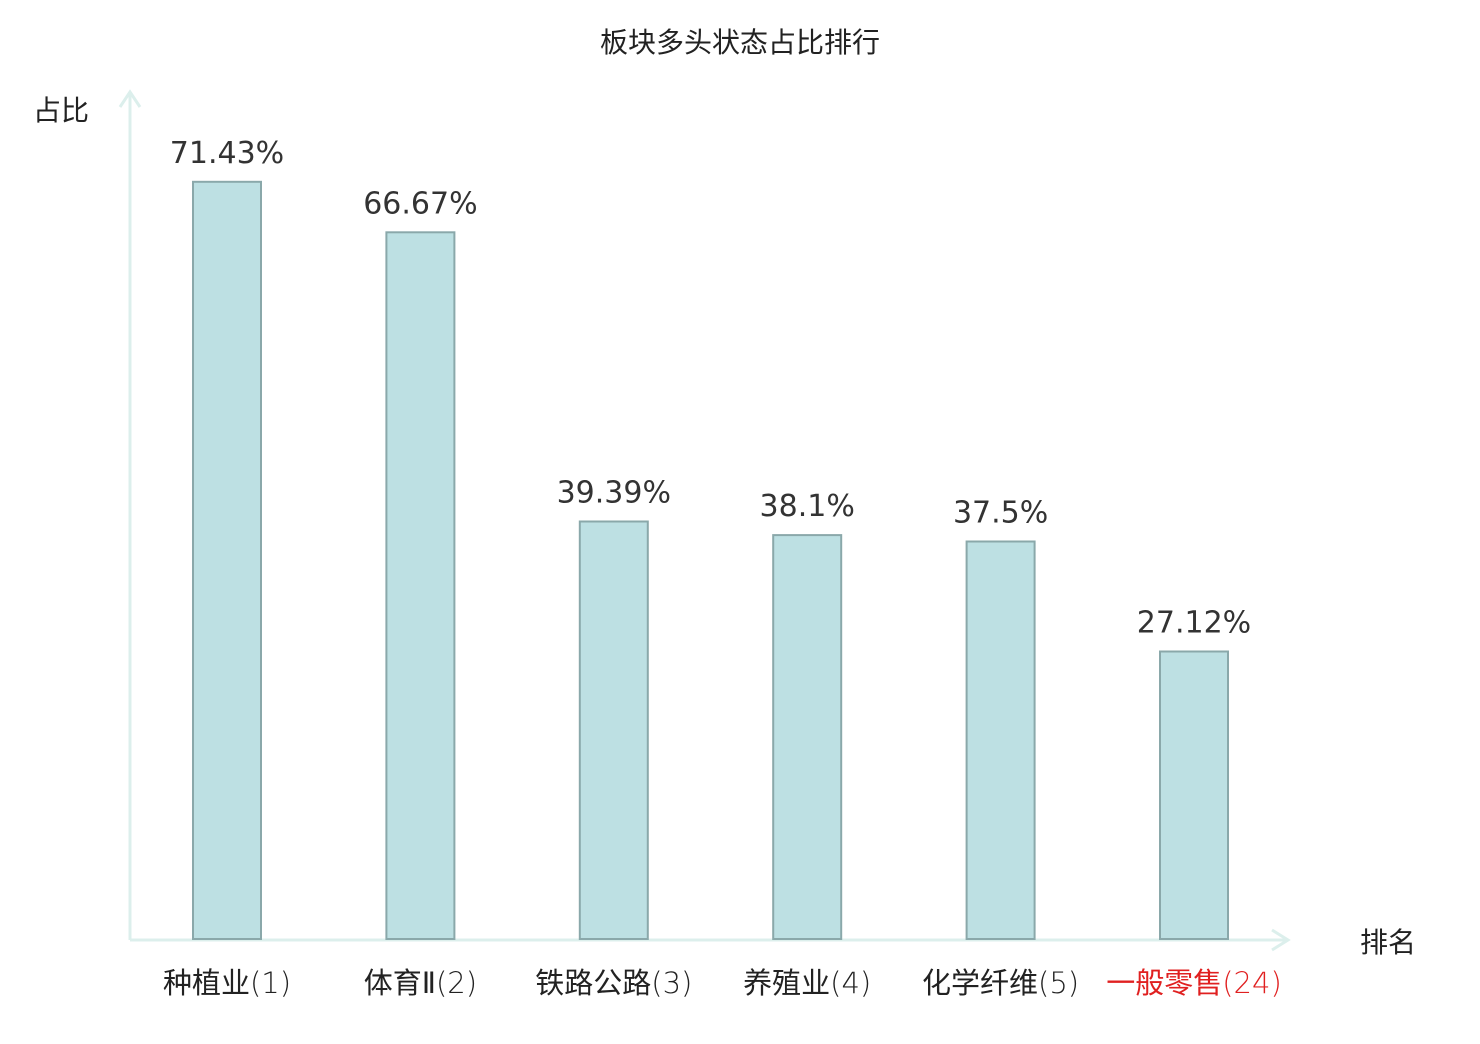  I want to click on value-label: 38.1%, so click(807, 506).